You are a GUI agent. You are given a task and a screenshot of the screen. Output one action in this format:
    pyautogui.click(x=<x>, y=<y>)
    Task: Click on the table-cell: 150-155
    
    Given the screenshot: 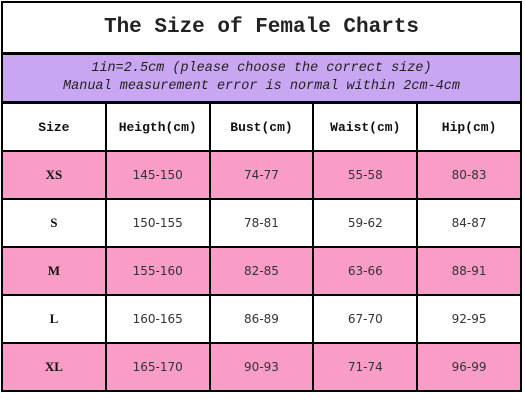 What is the action you would take?
    pyautogui.click(x=157, y=223)
    